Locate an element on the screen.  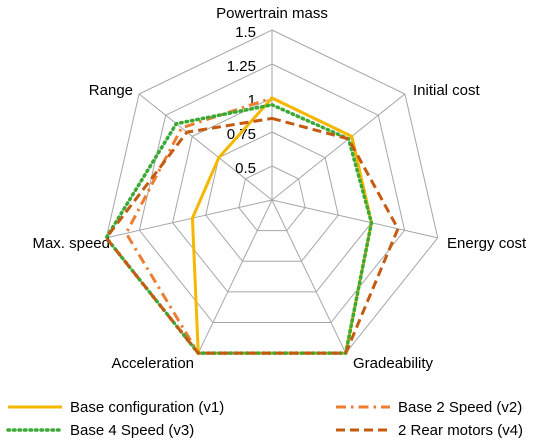
tick-label: 1 is located at coordinates (252, 100).